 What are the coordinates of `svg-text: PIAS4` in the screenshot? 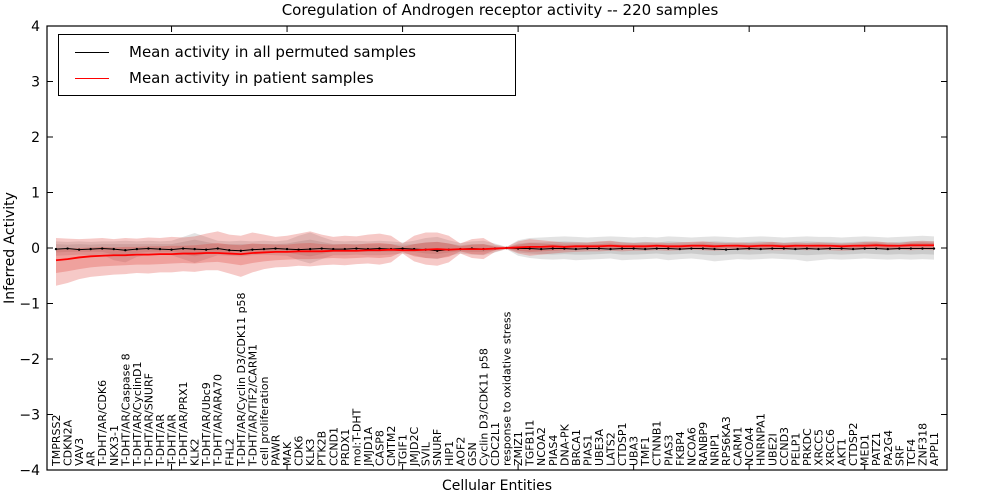 It's located at (553, 450).